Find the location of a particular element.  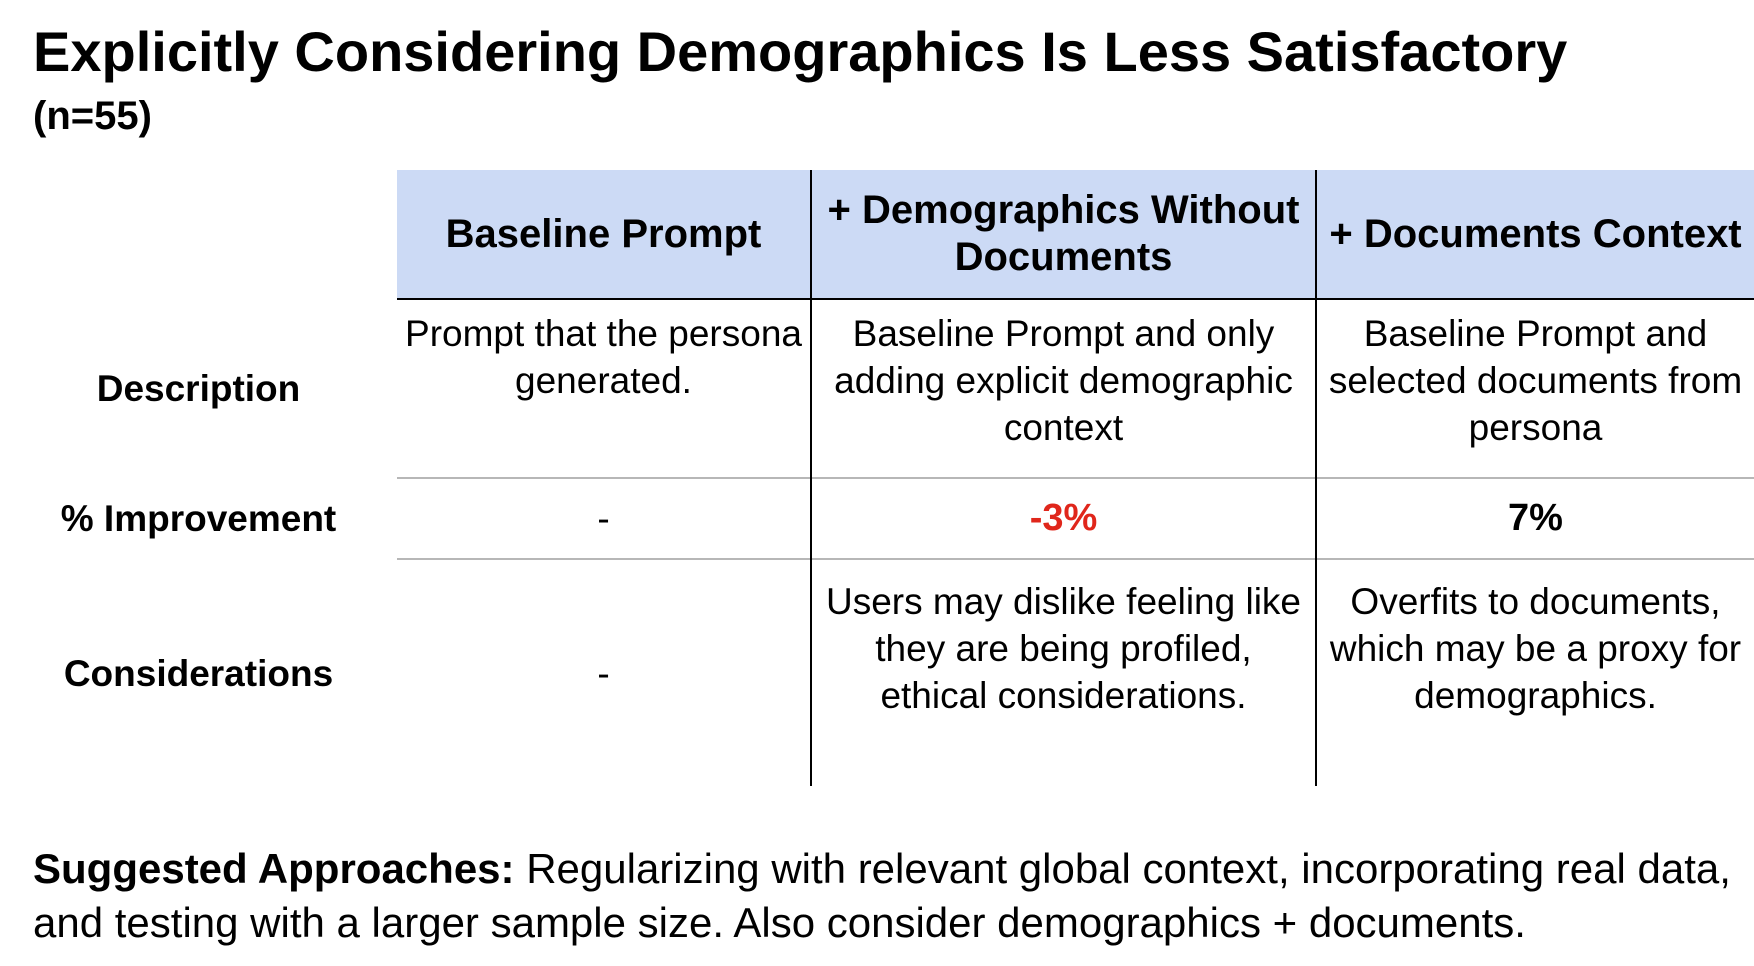

column-header-documents-context: + Documents Context is located at coordinates (1535, 233).